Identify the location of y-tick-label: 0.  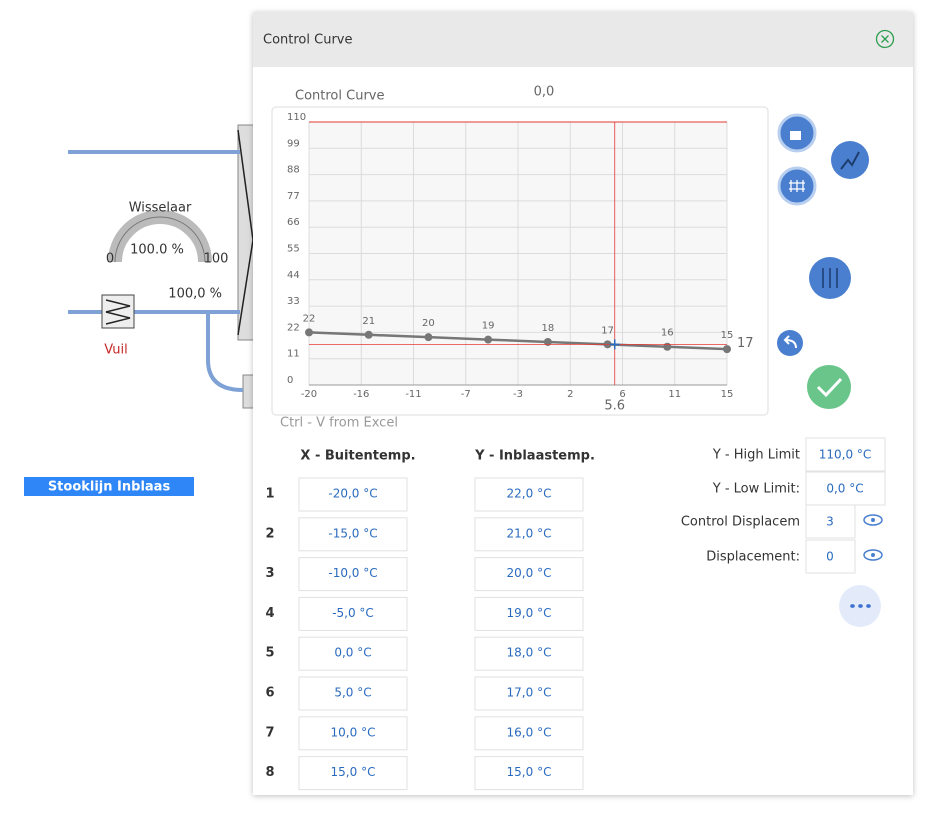
(290, 380).